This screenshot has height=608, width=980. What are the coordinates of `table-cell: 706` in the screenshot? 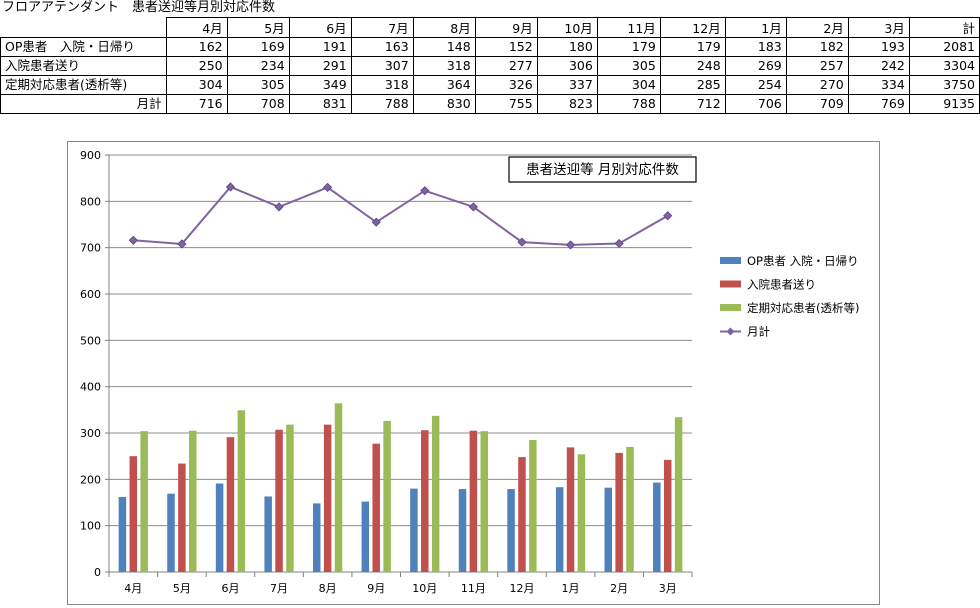 It's located at (755, 104).